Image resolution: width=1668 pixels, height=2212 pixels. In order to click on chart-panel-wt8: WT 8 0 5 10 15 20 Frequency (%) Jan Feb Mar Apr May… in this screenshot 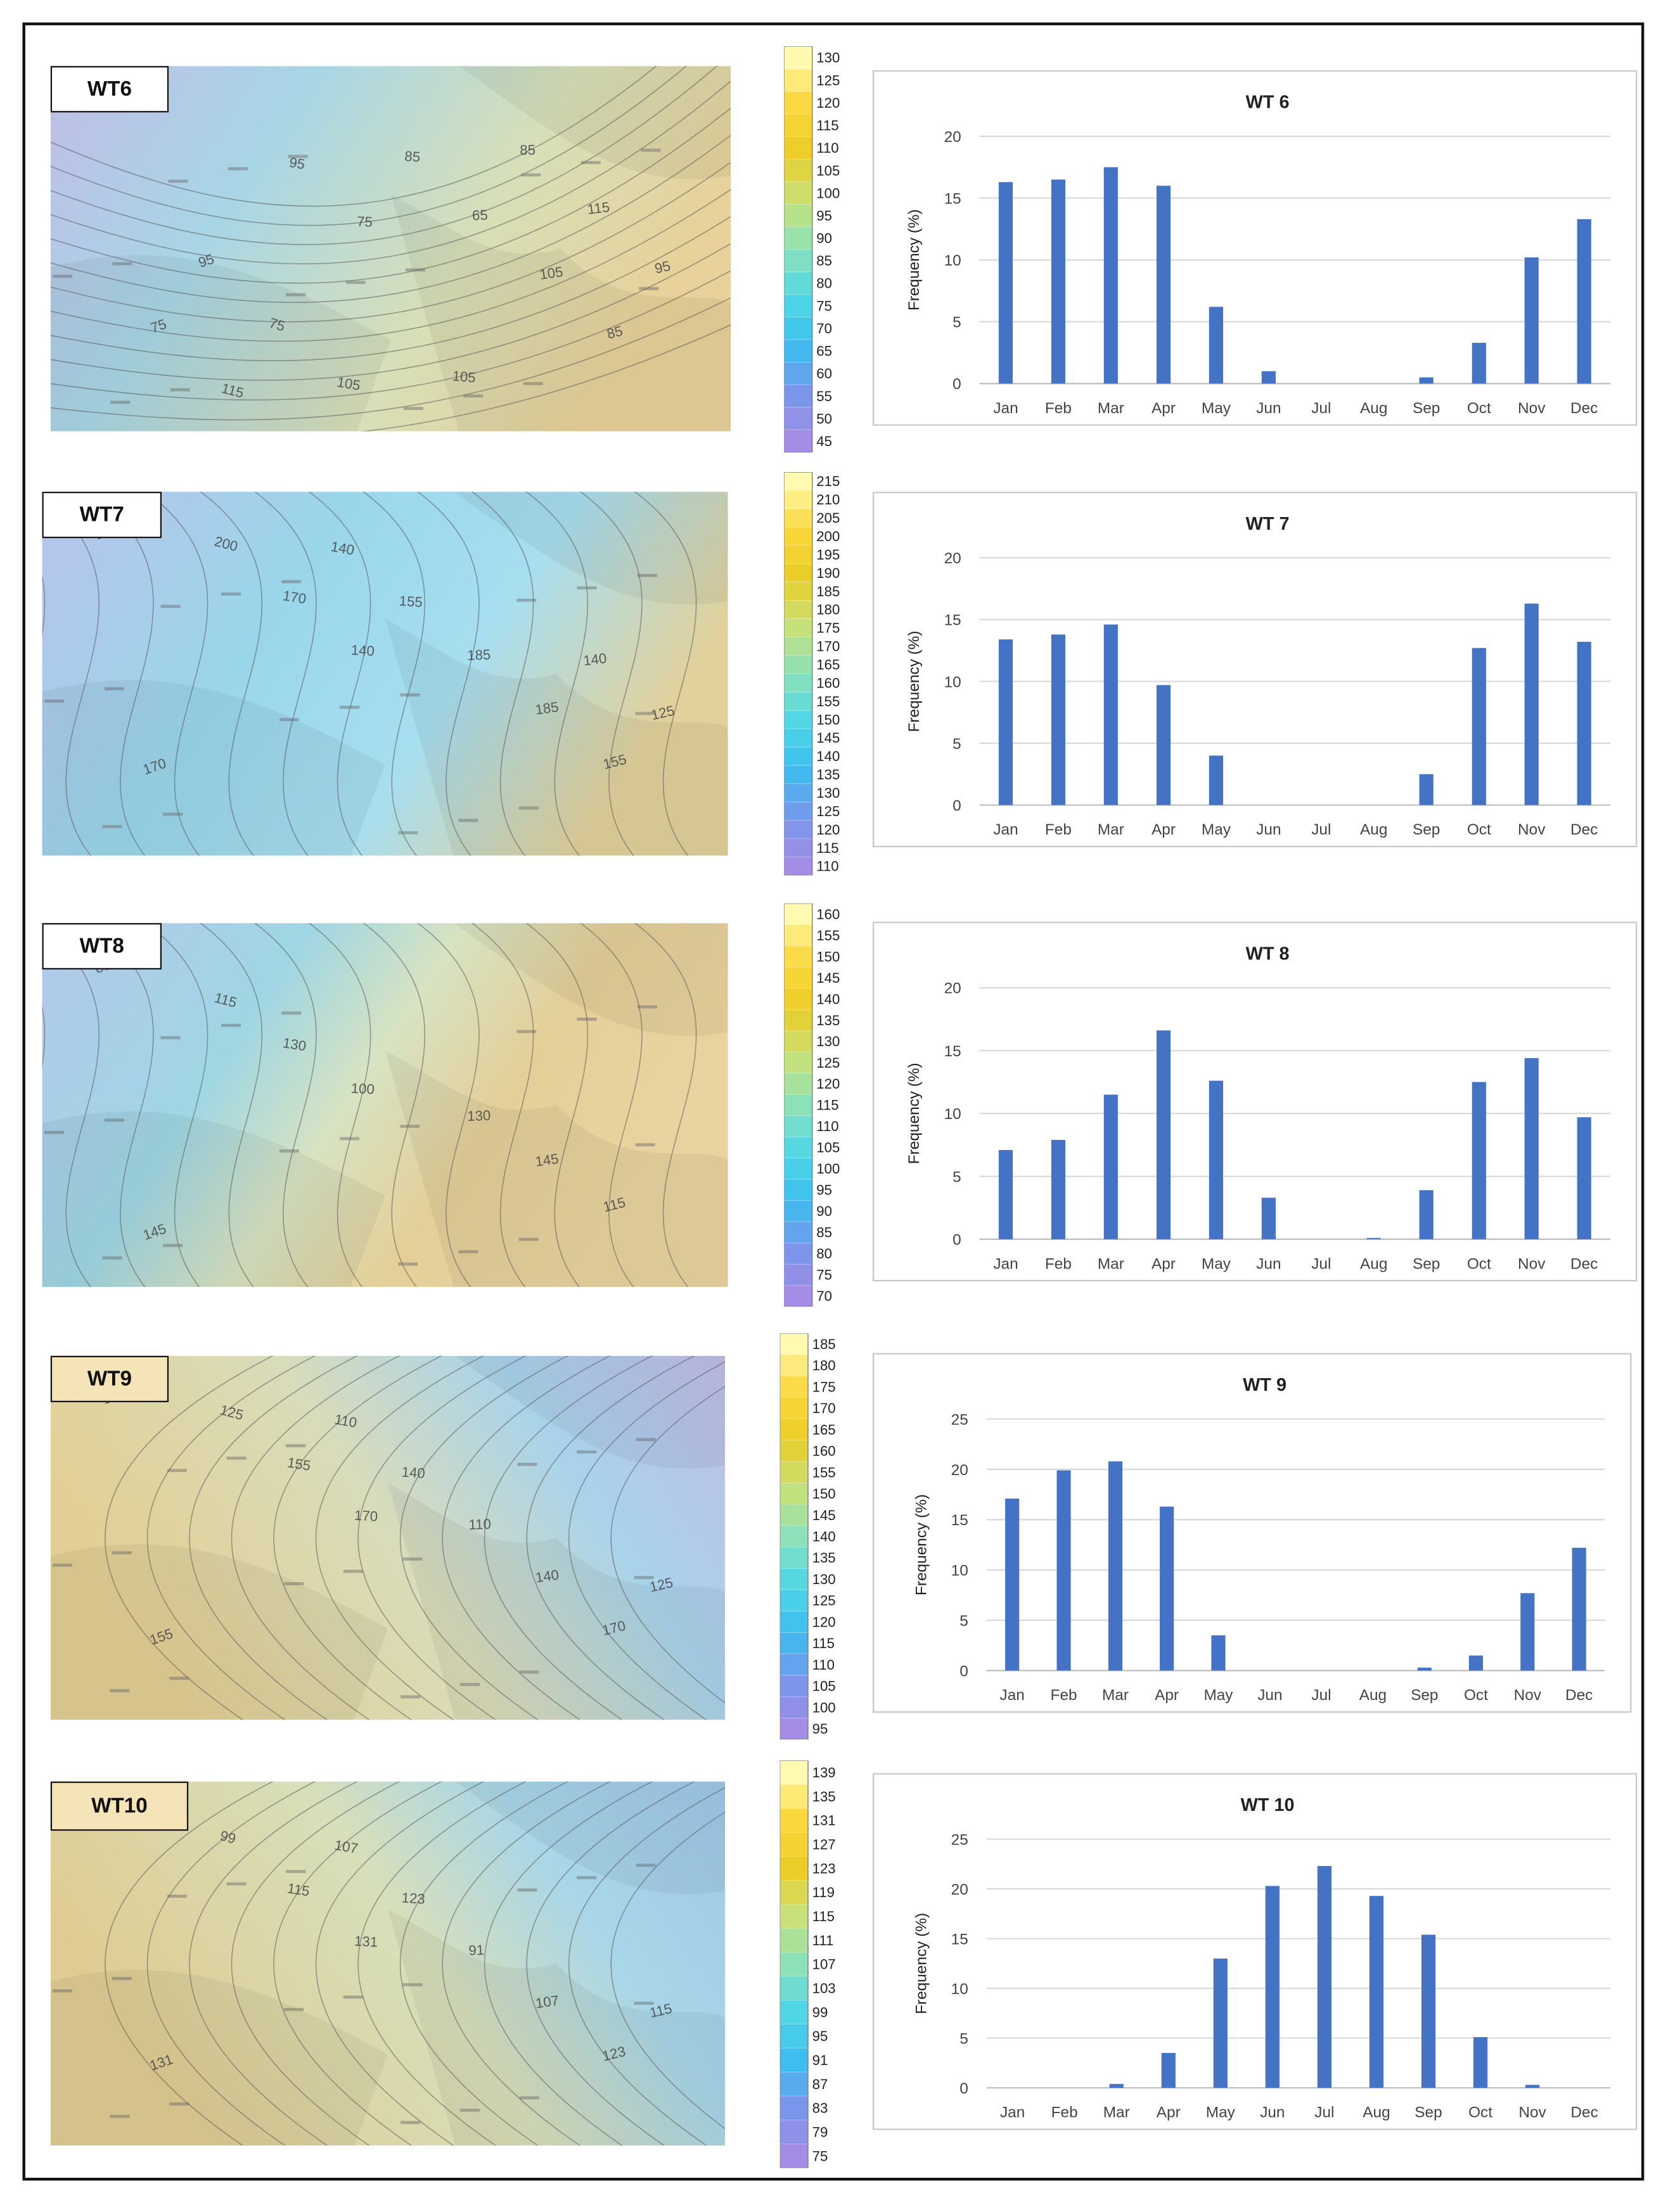, I will do `click(1255, 1101)`.